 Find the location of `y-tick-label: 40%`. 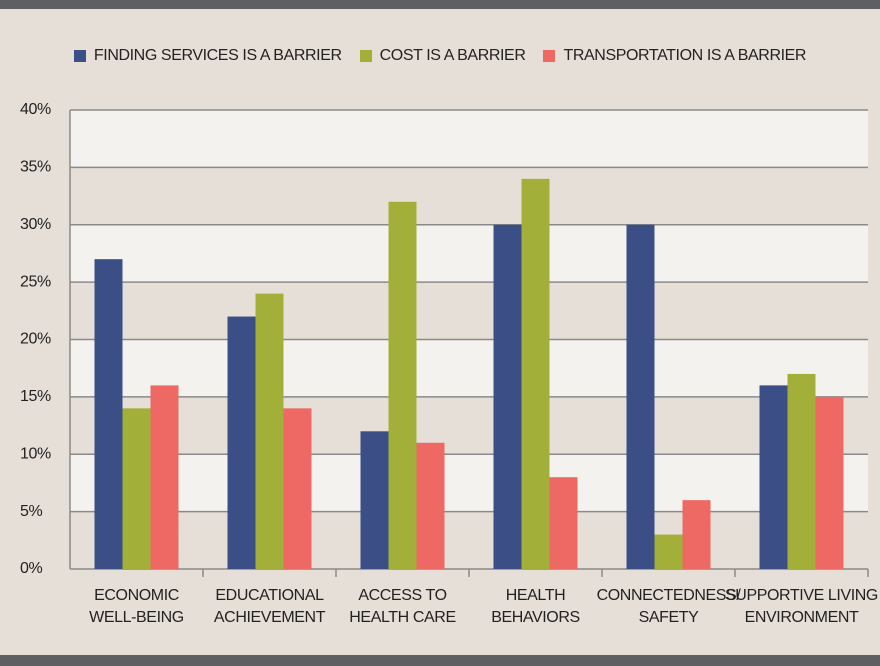

y-tick-label: 40% is located at coordinates (35, 109).